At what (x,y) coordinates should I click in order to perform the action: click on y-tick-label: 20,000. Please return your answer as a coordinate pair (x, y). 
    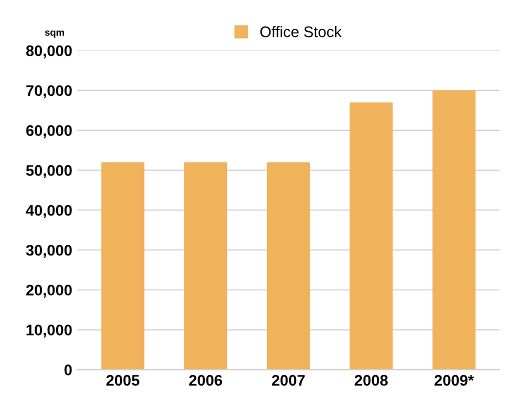
    Looking at the image, I should click on (49, 291).